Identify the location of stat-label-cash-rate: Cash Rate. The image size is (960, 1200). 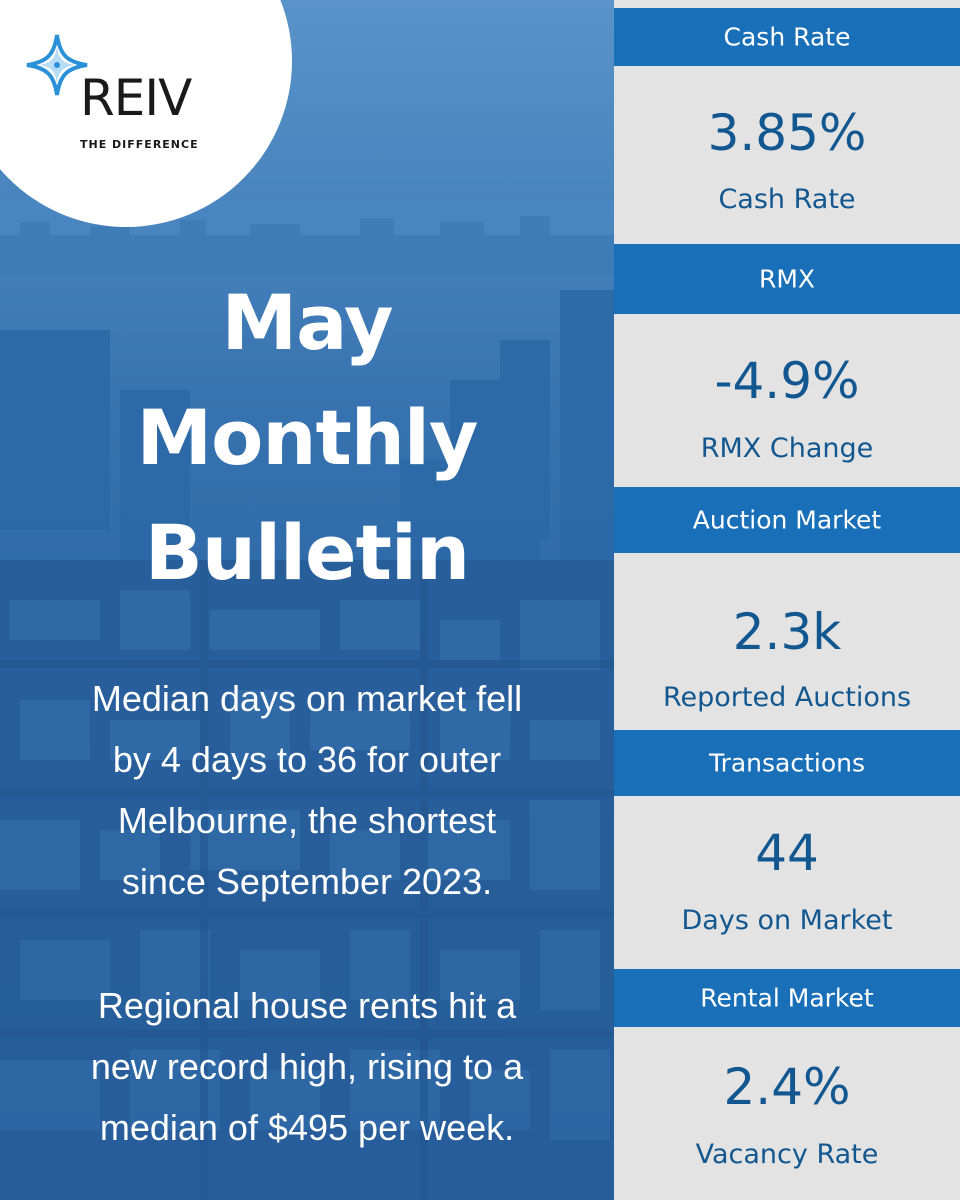
(787, 199).